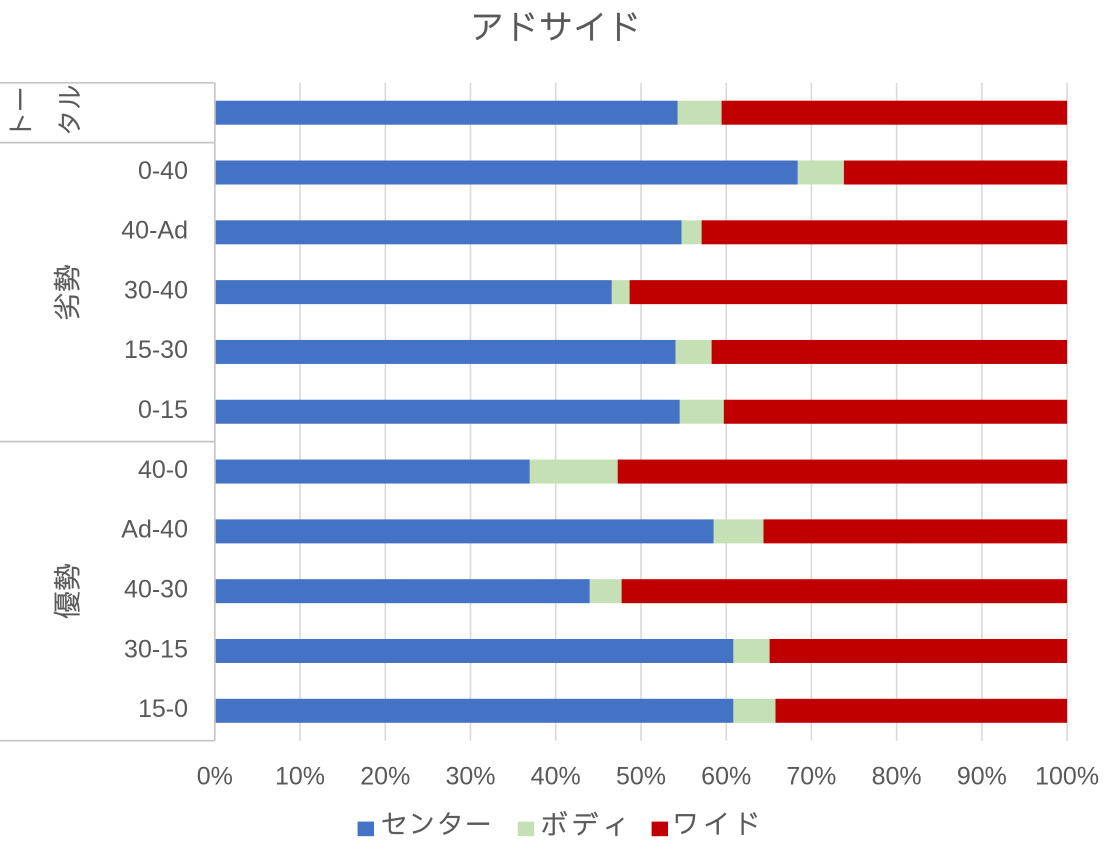  I want to click on svg-text: 100%, so click(1067, 777).